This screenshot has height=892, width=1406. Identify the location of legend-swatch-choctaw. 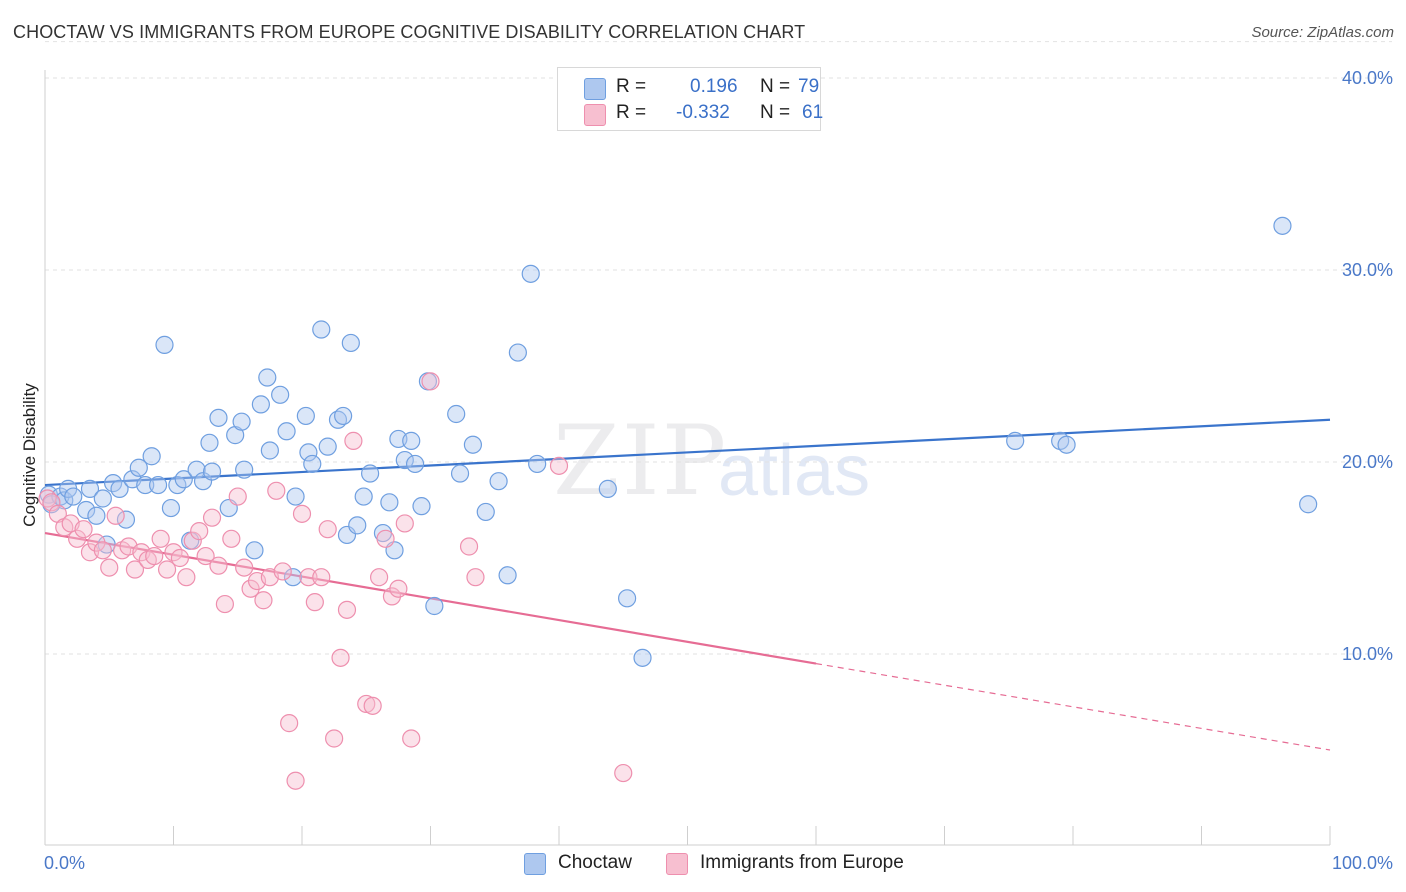
(595, 89).